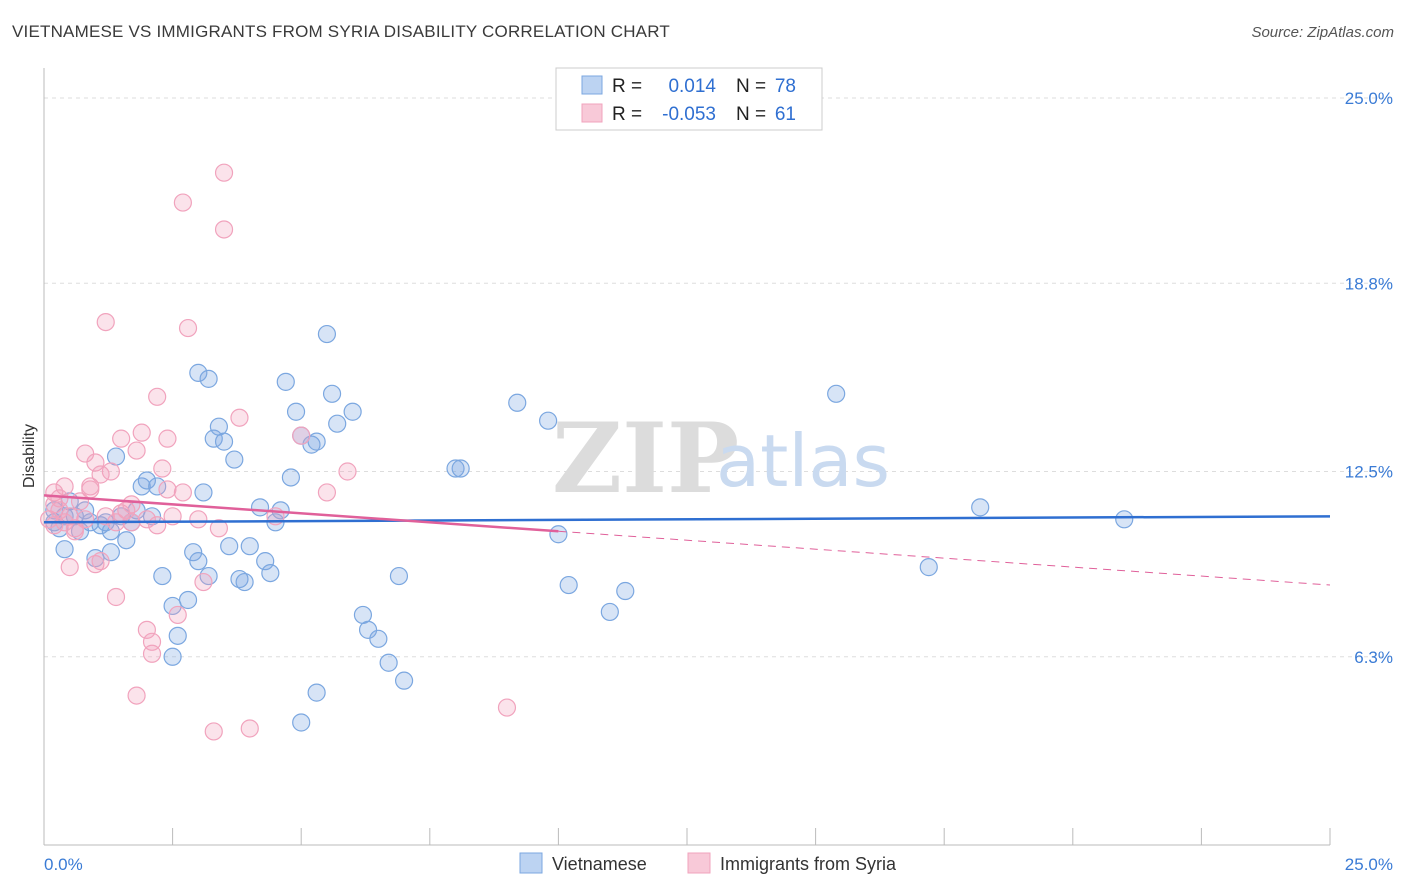 This screenshot has height=892, width=1406. I want to click on legend: R = 0.014 N = 78 R = -0.053 N = 61, so click(689, 99).